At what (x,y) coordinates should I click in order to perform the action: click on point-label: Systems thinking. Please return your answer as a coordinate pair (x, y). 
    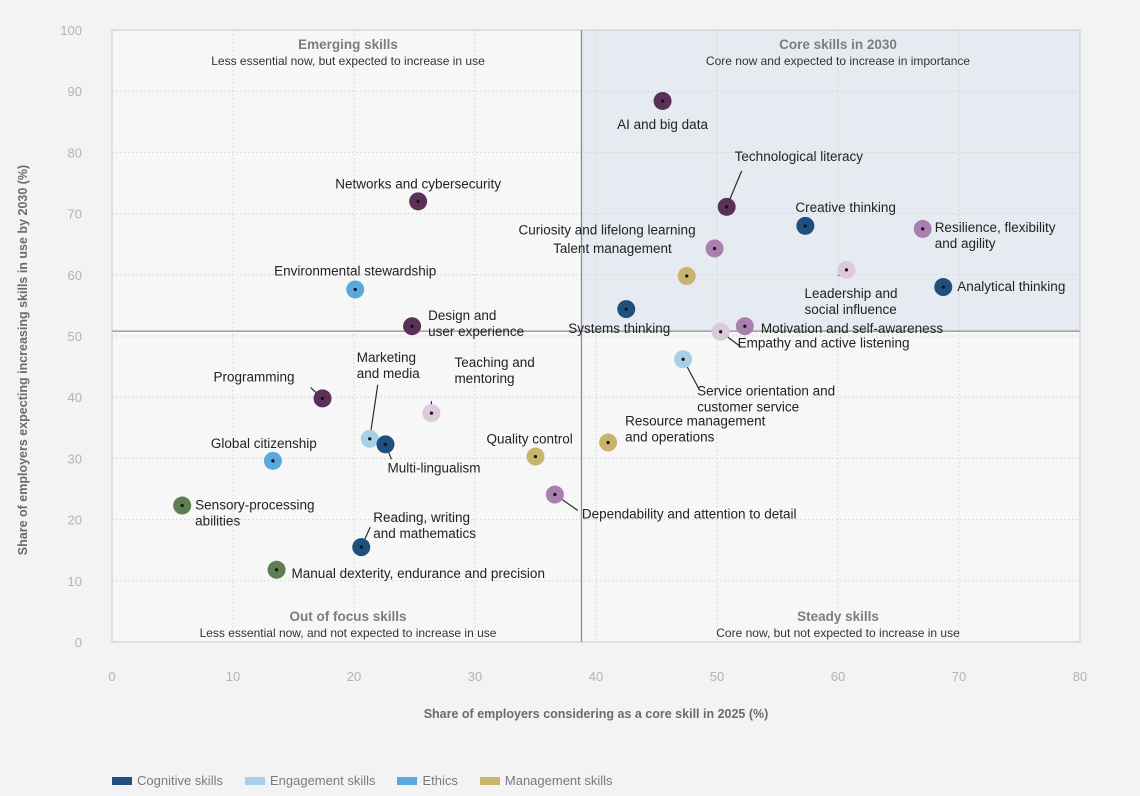
    Looking at the image, I should click on (619, 328).